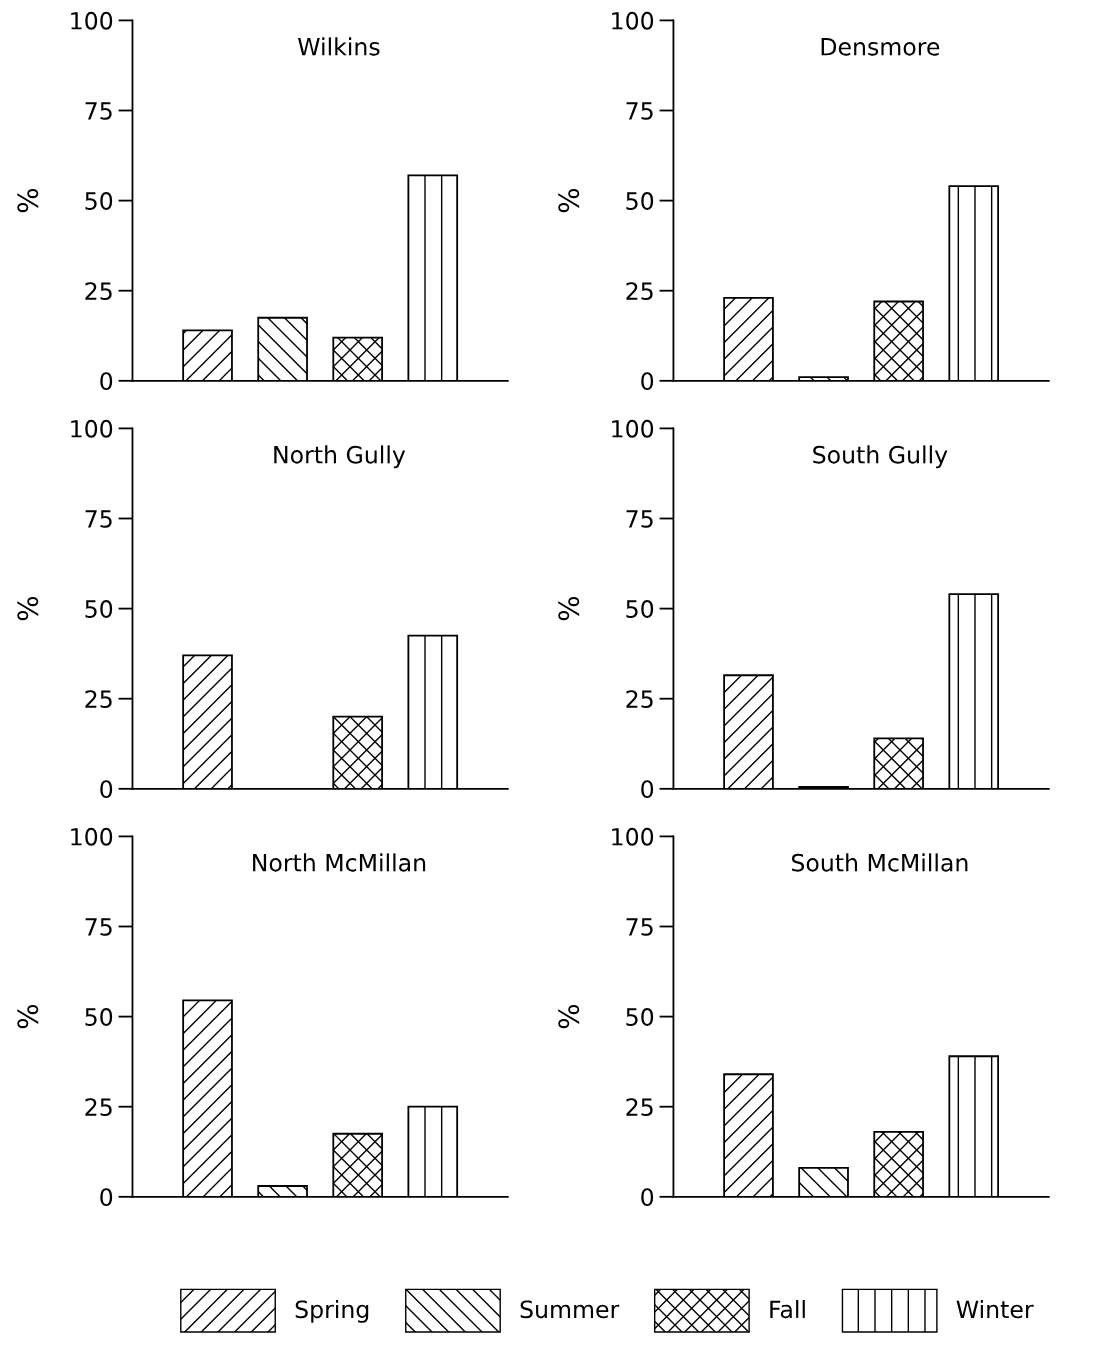 The height and width of the screenshot is (1360, 1104). What do you see at coordinates (879, 862) in the screenshot?
I see `text: South McMillan` at bounding box center [879, 862].